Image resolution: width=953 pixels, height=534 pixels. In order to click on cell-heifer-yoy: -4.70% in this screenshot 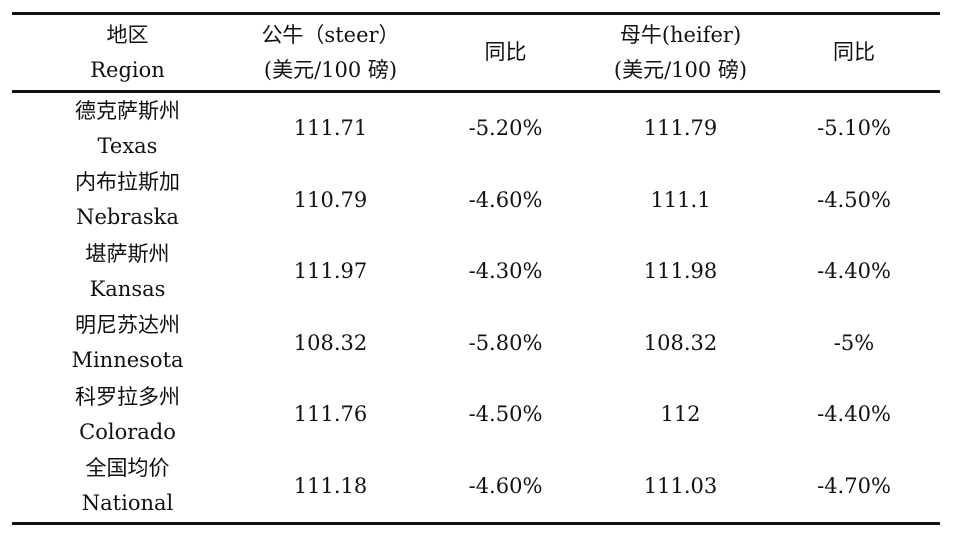, I will do `click(854, 485)`.